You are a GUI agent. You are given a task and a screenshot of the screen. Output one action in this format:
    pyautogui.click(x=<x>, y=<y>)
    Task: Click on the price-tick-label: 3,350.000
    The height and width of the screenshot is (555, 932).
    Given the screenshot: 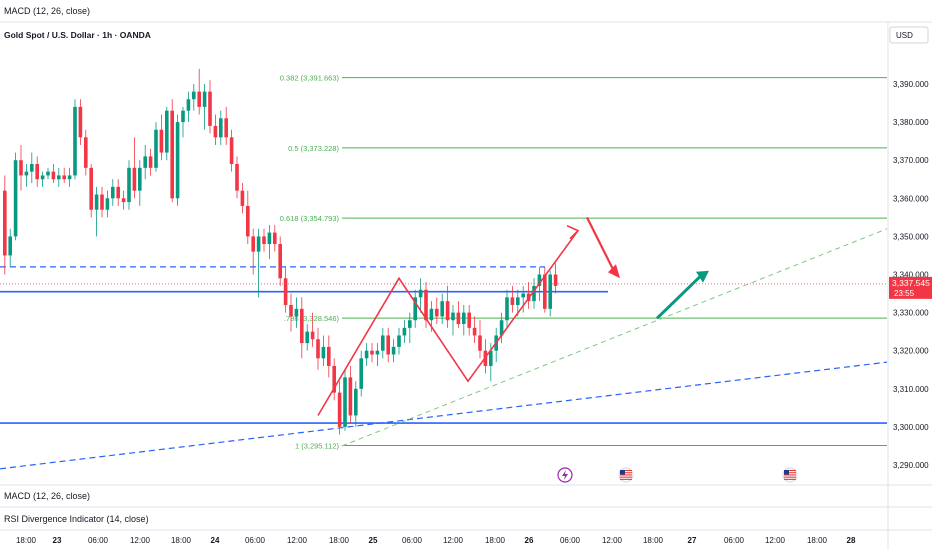 What is the action you would take?
    pyautogui.click(x=911, y=236)
    